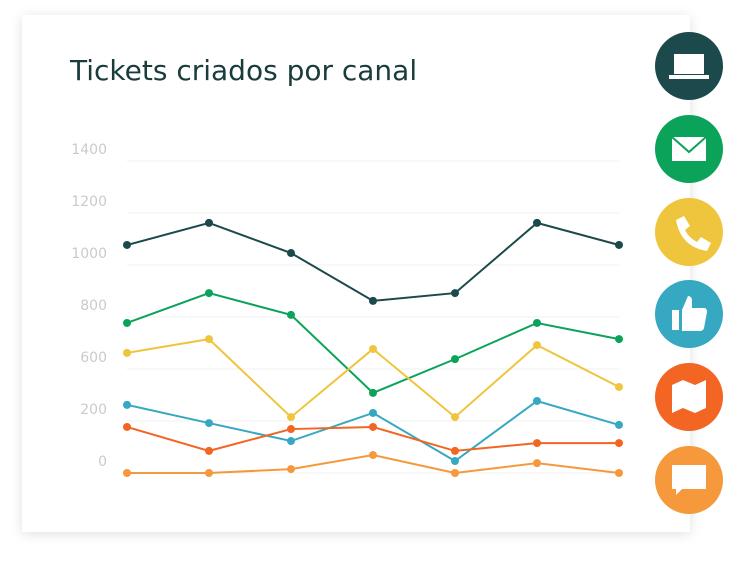  Describe the element at coordinates (89, 254) in the screenshot. I see `y-tick-label: 1000` at that location.